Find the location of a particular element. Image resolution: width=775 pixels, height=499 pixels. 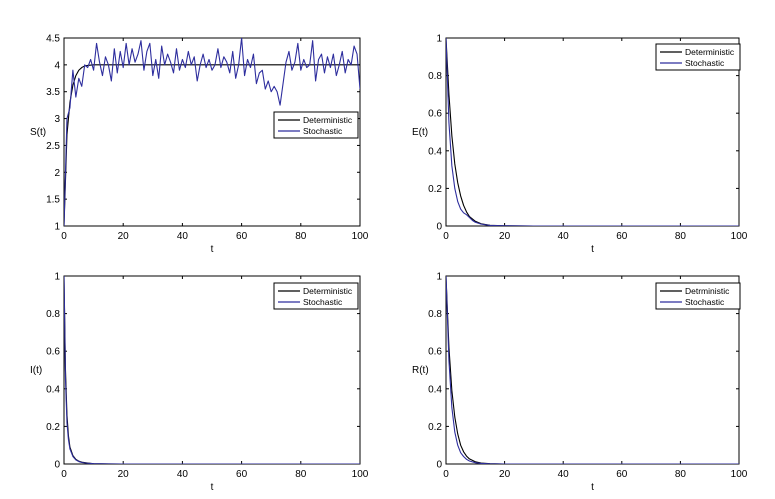

y-tick-label: 1.5 is located at coordinates (53, 200).